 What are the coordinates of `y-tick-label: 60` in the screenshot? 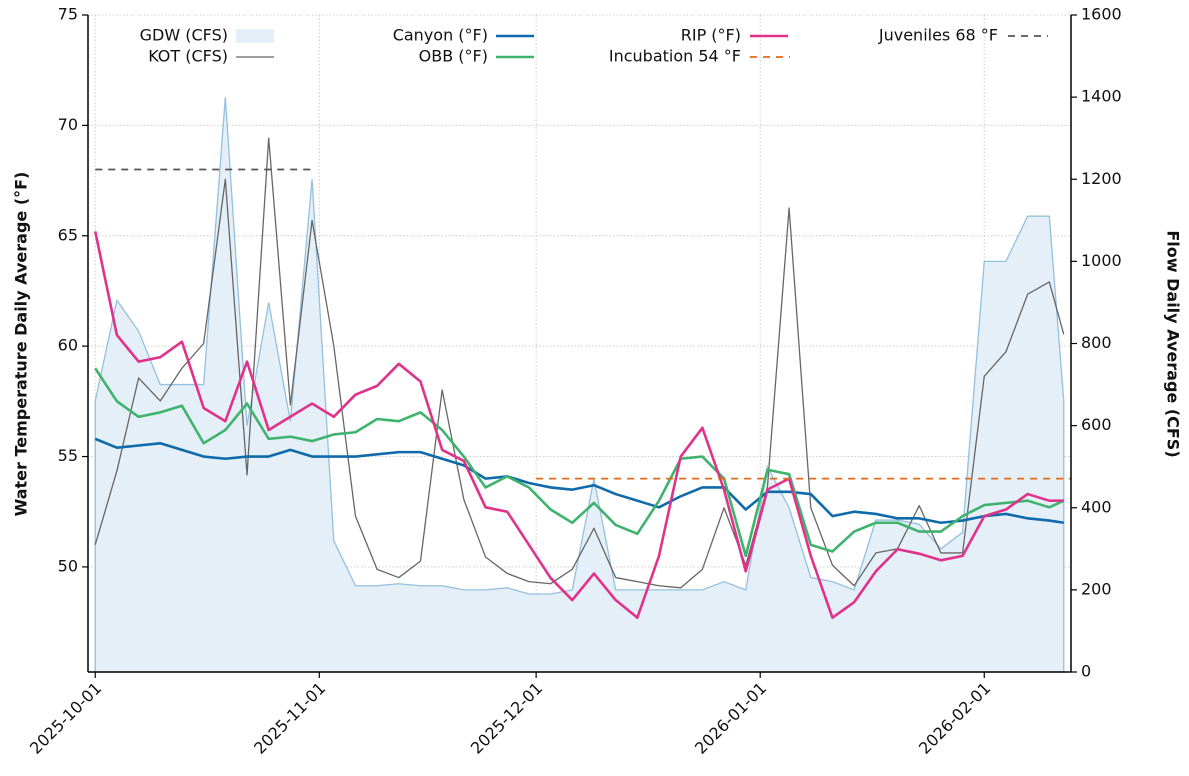 It's located at (68, 345).